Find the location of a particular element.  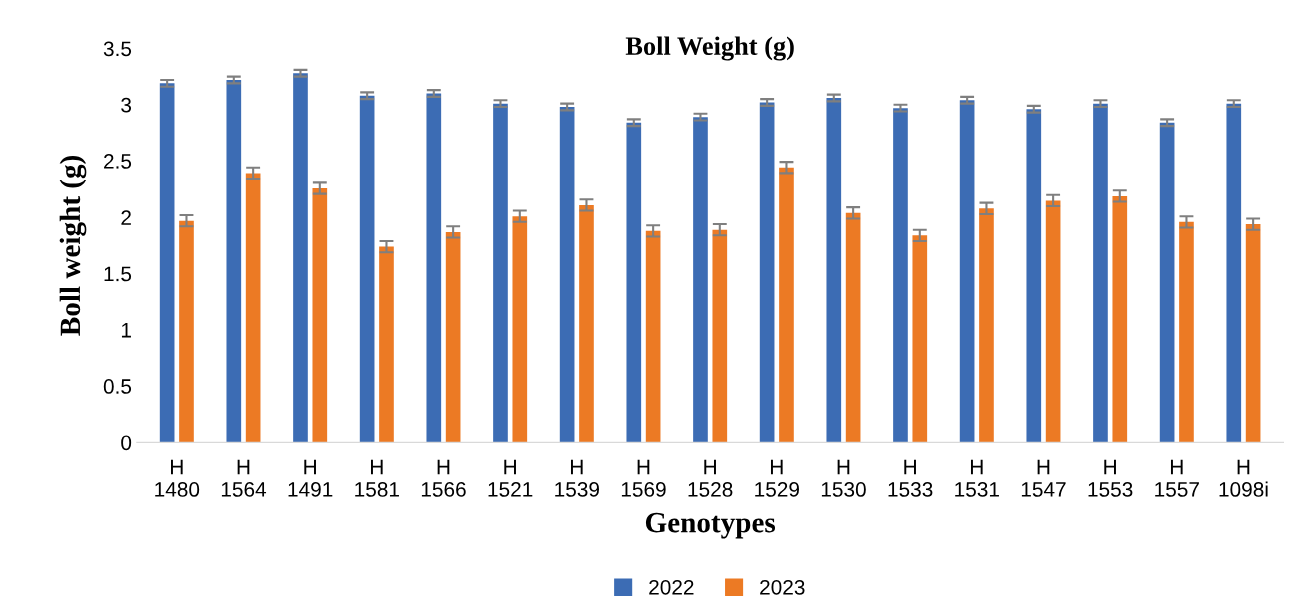

y-tick-label: 3 is located at coordinates (126, 105).